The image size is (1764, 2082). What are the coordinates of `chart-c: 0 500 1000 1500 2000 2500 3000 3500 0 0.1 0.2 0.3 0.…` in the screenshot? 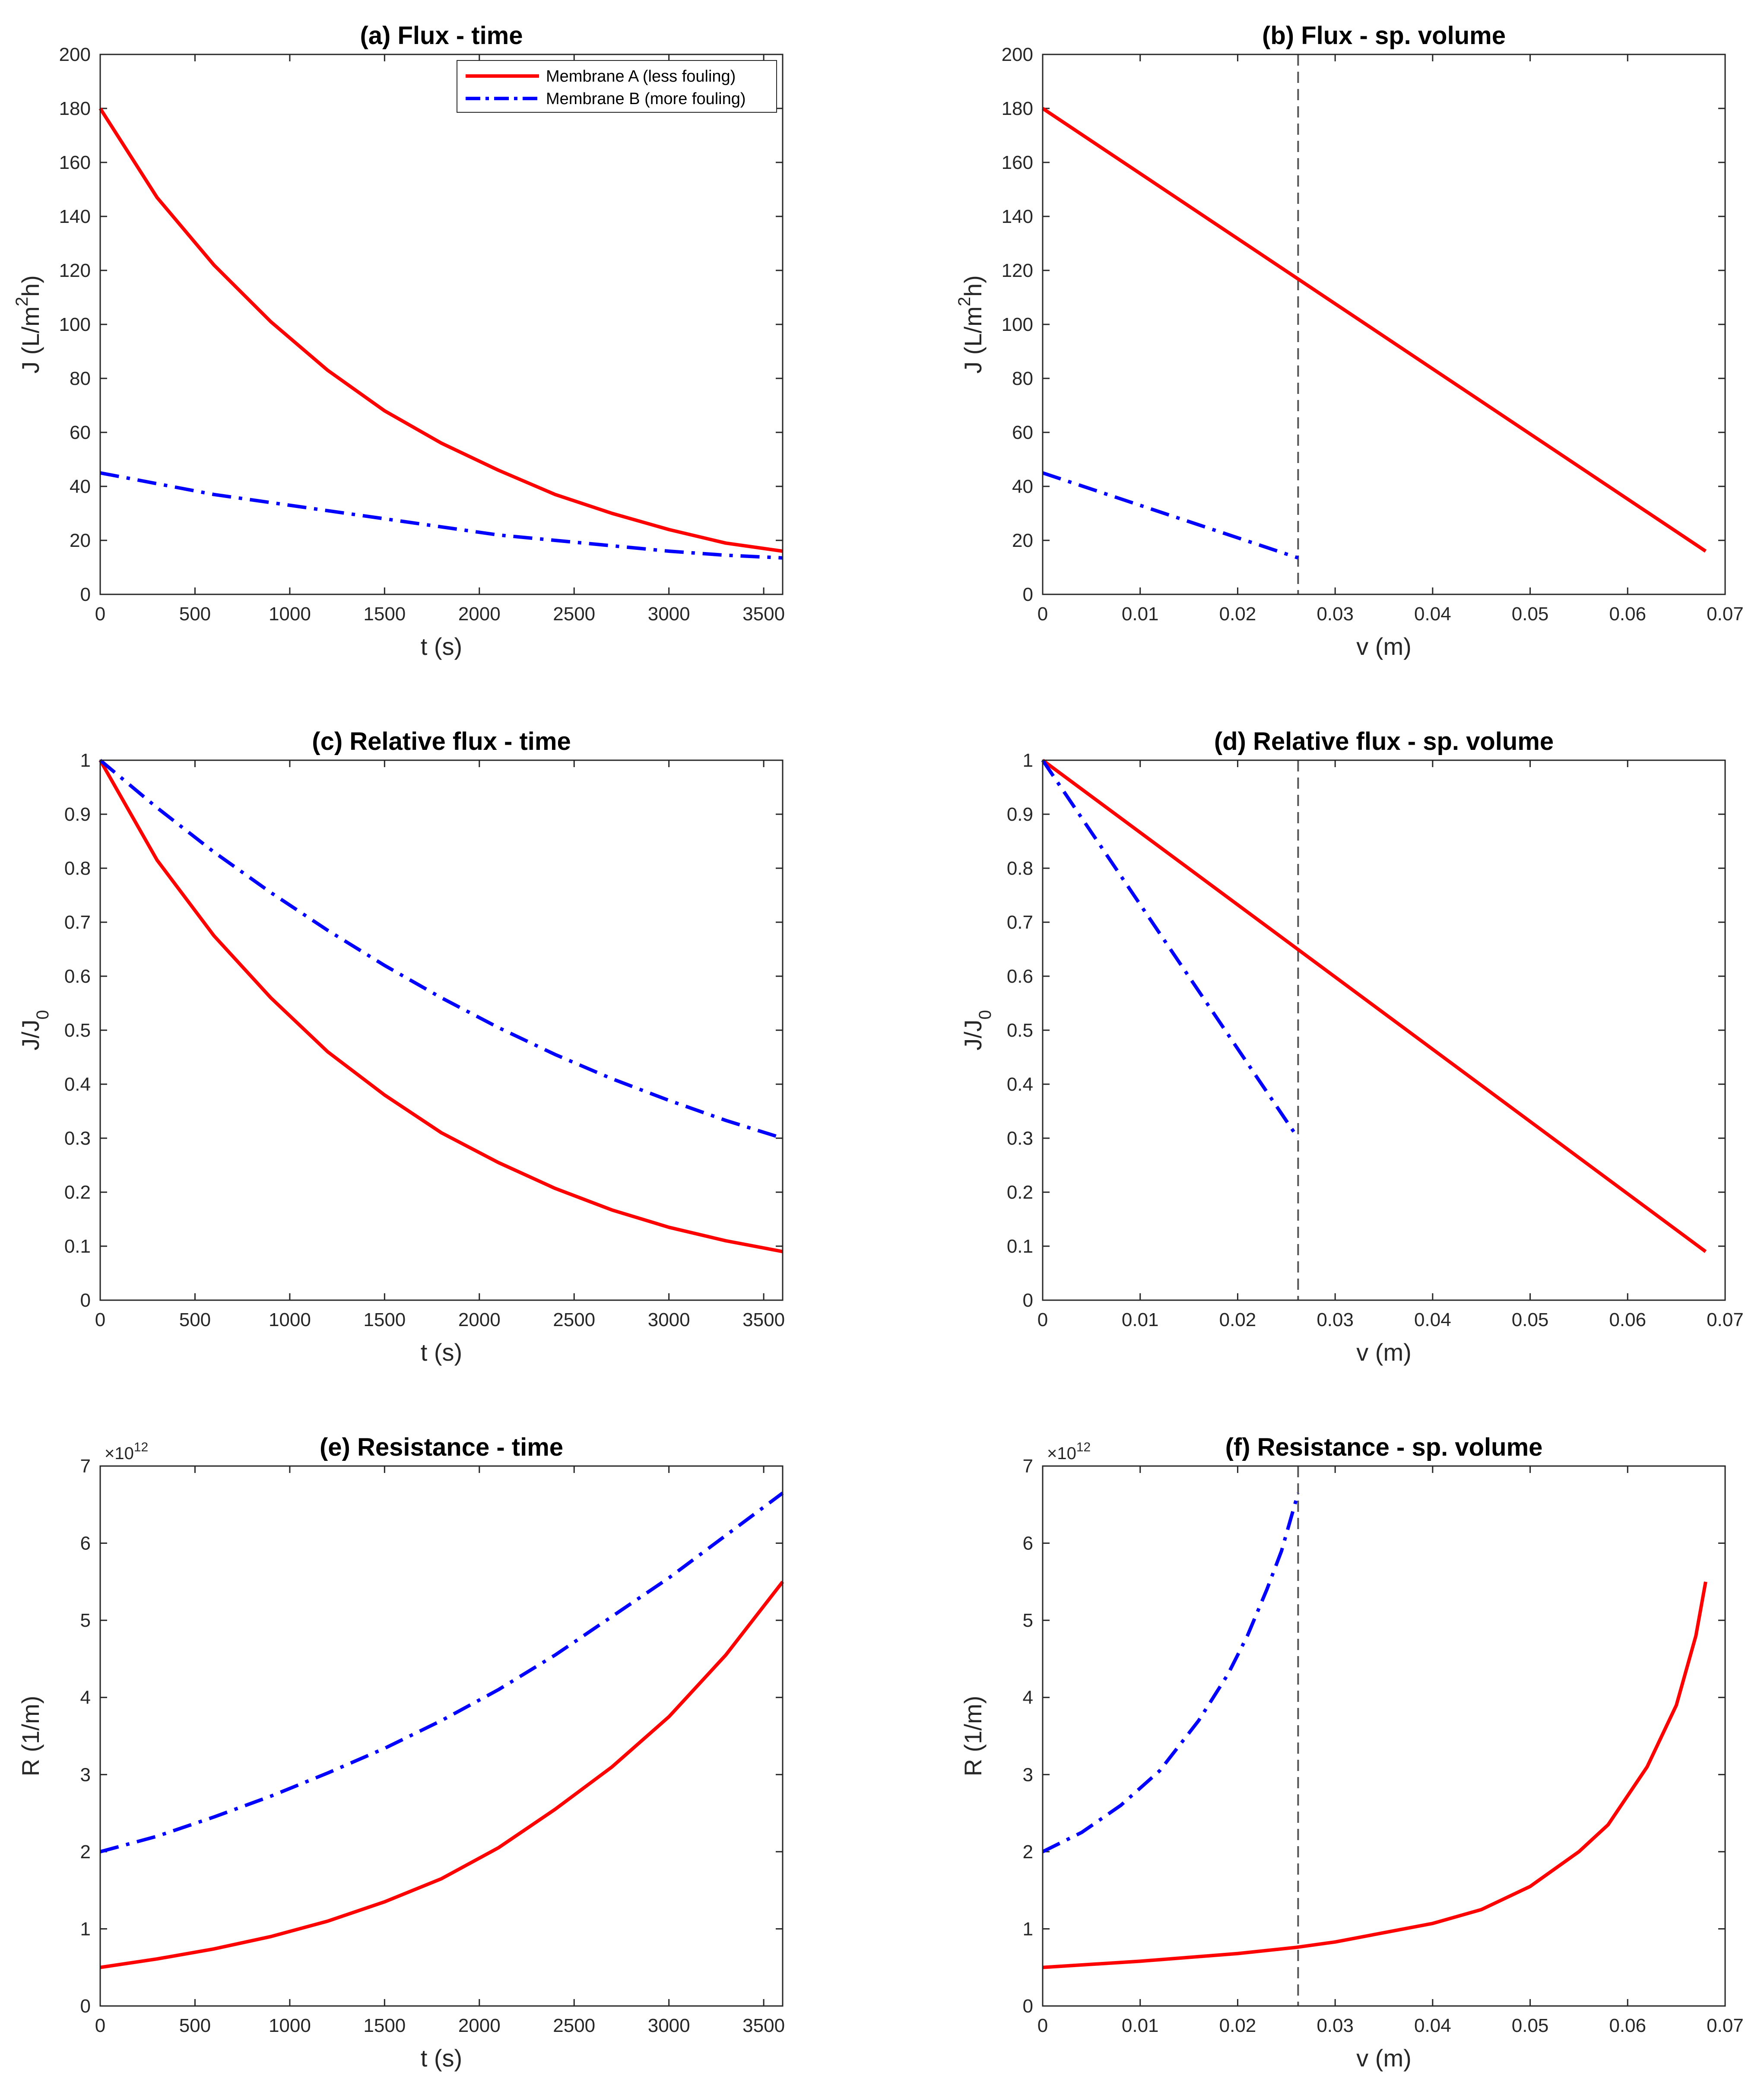 It's located at (401, 1046).